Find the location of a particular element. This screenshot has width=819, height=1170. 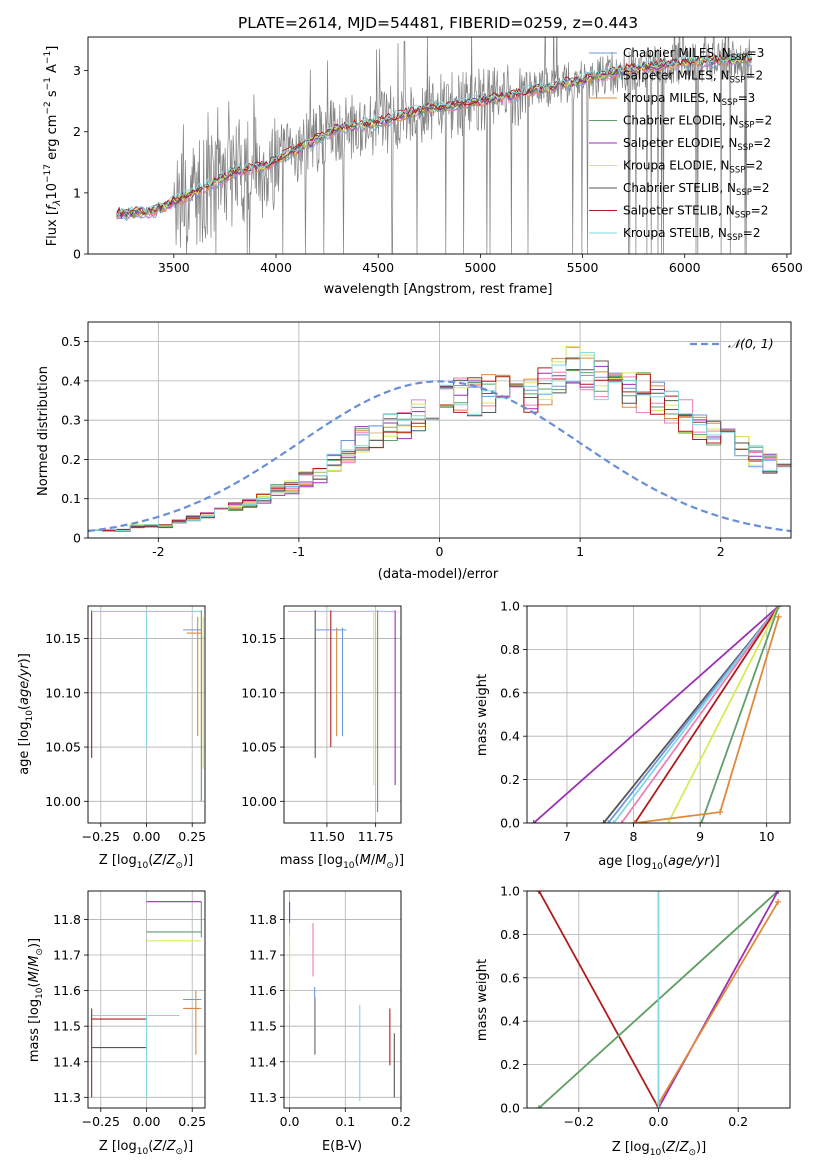

age-vs-z-ytick-label: 10.05 is located at coordinates (63, 747).